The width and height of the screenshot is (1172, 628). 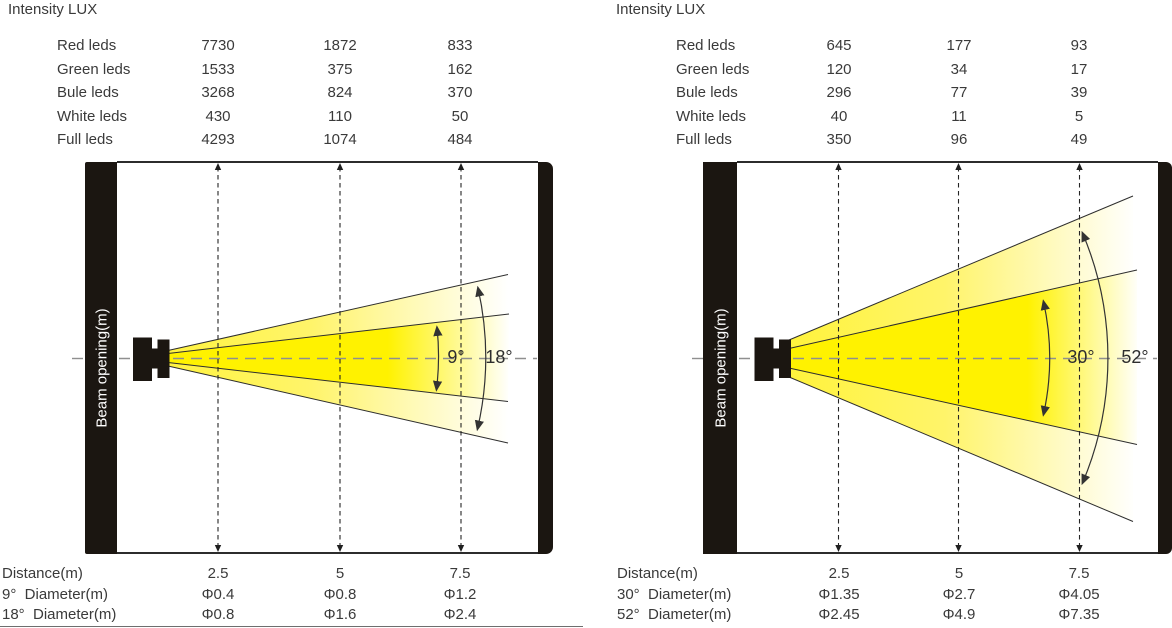 I want to click on left-inner-angle-label: 9°, so click(x=456, y=357).